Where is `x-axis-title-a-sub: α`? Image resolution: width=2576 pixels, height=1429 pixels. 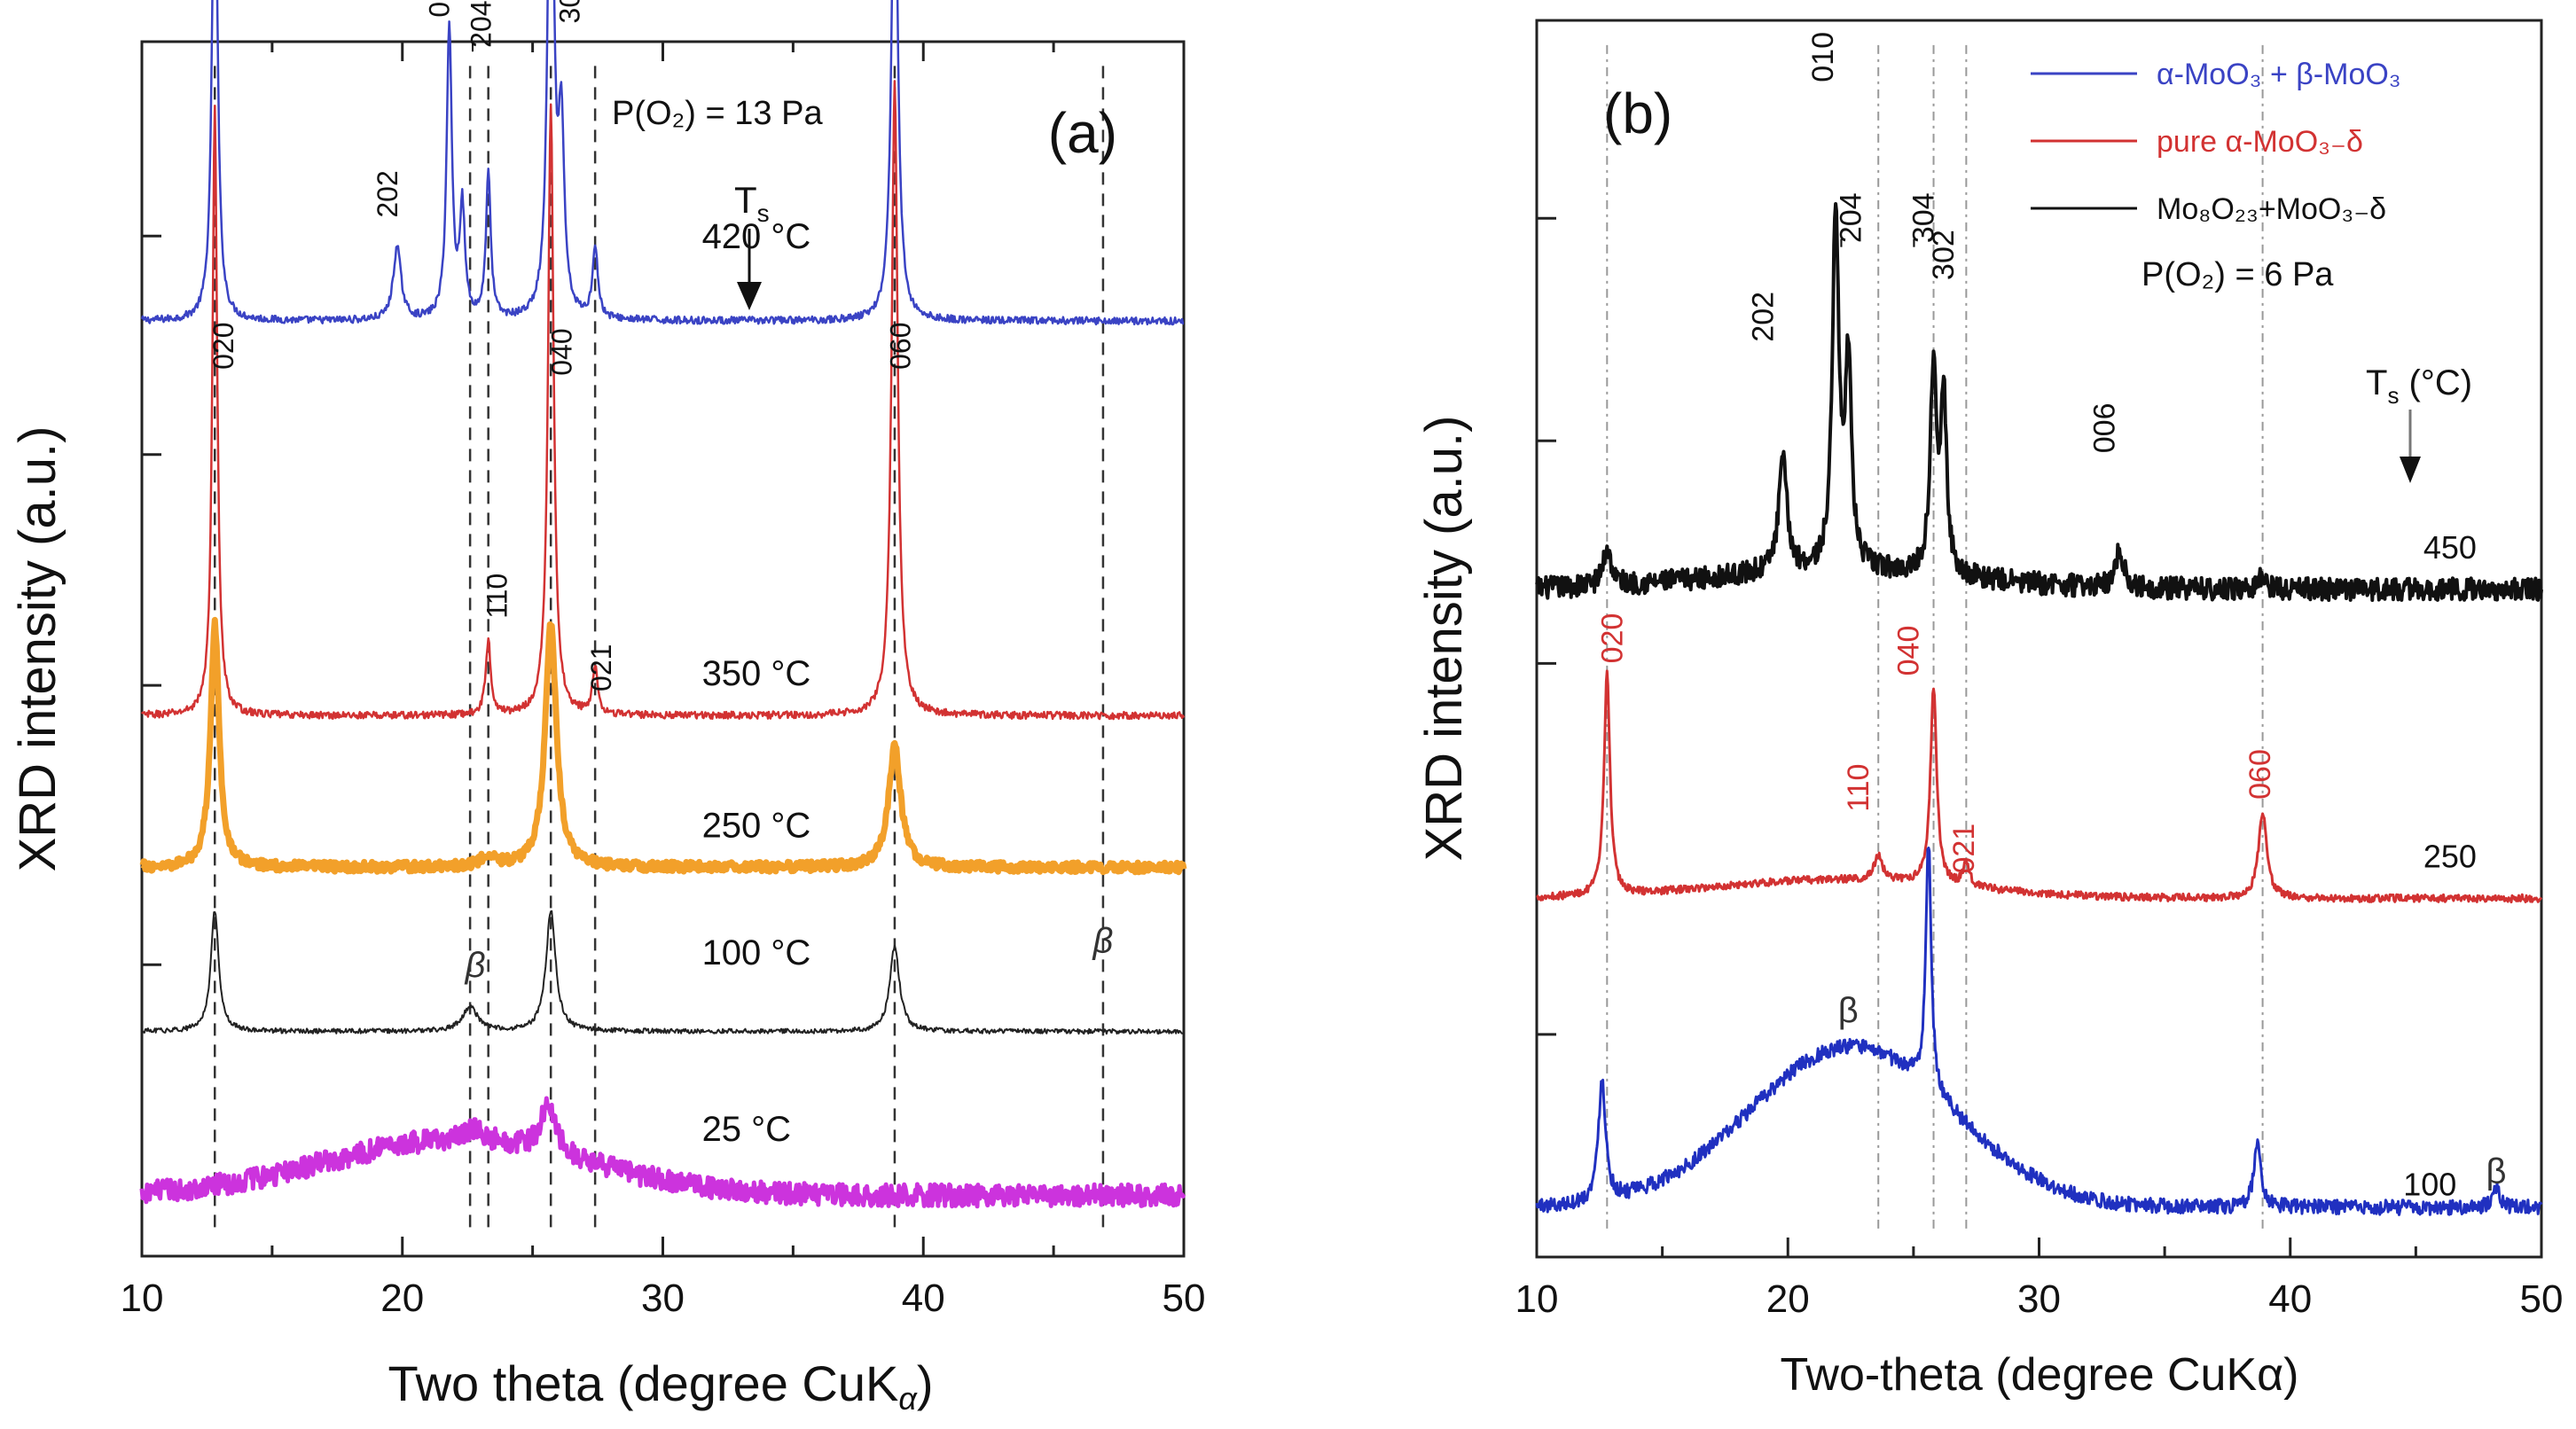
x-axis-title-a-sub: α is located at coordinates (908, 1398).